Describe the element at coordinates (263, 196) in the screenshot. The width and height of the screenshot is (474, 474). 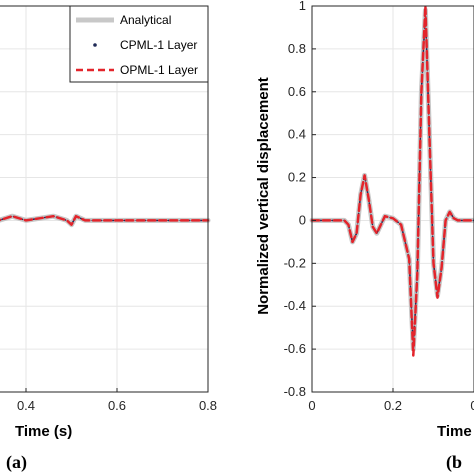
I see `panel-b-ylabel: Normalized vertical displacement` at that location.